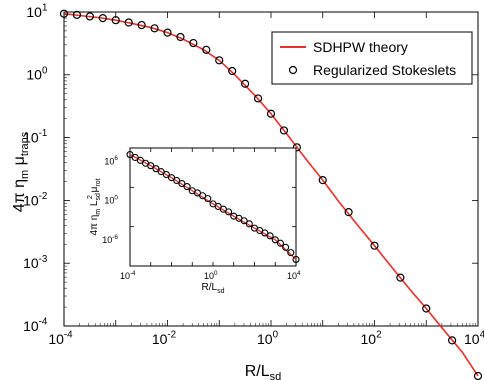  What do you see at coordinates (35, 168) in the screenshot?
I see `main-y-tick-labels: 10⁻⁴ 10⁻³ 10⁻² 10⁻¹ 10⁰ 10¹` at bounding box center [35, 168].